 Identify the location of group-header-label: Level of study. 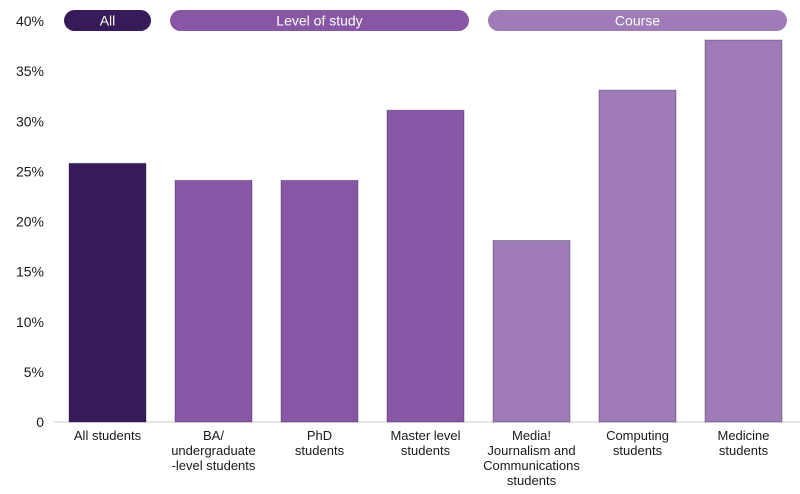
(319, 21).